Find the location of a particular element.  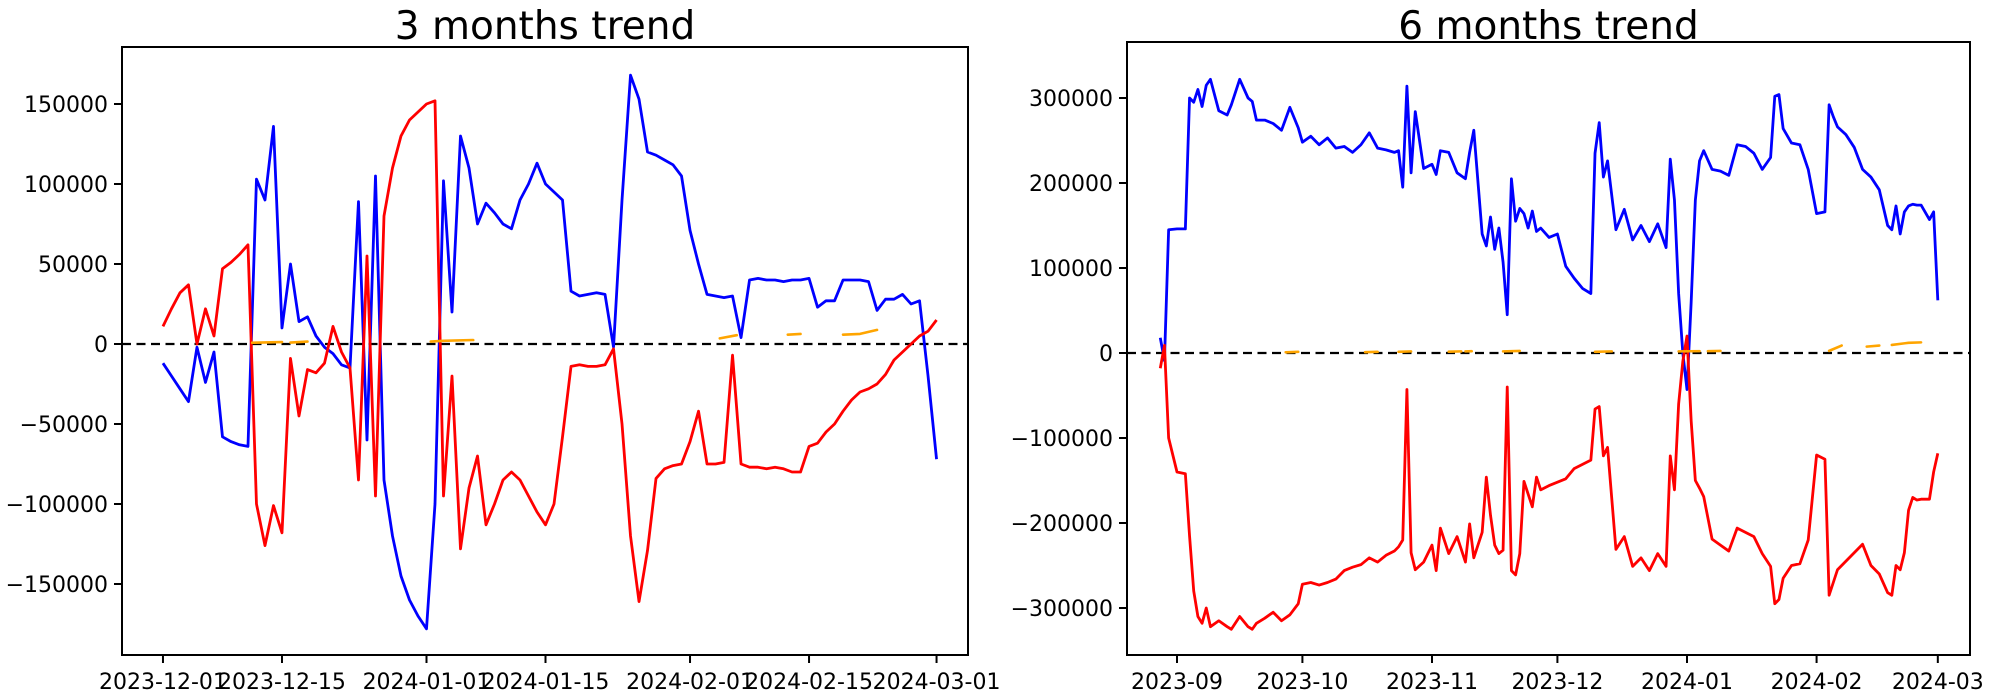

x-tick-label: 2023-12-15 is located at coordinates (282, 682).